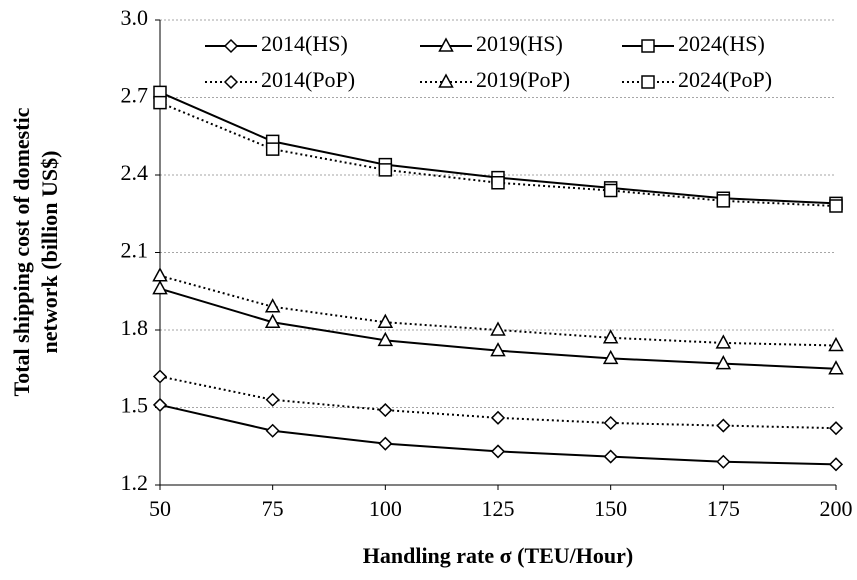 This screenshot has width=857, height=580. Describe the element at coordinates (308, 79) in the screenshot. I see `legend-label: 2014(PoP)` at that location.